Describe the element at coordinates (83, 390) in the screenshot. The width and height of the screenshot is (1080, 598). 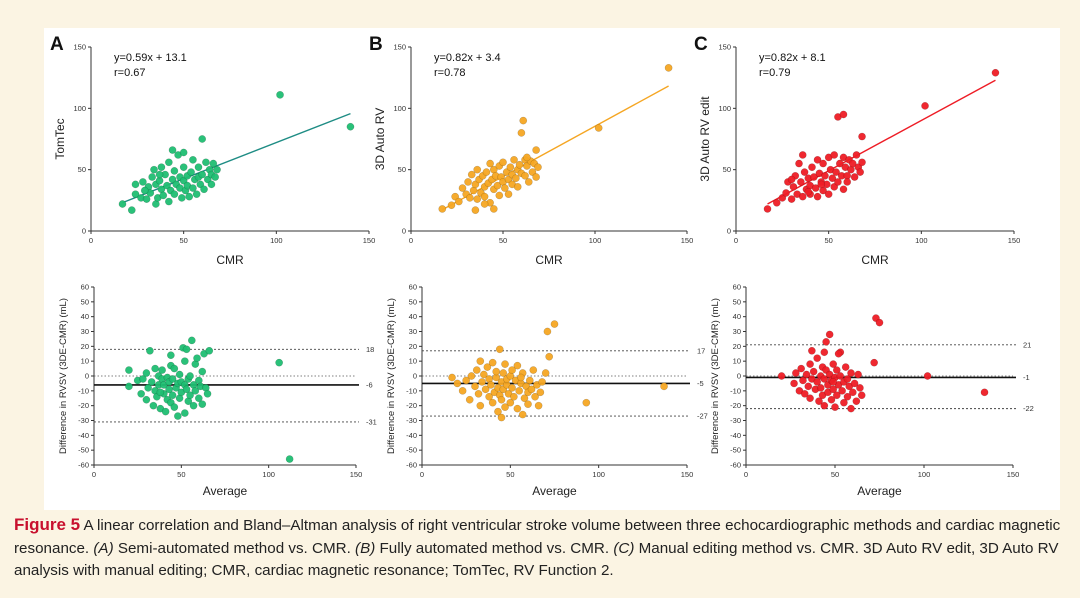
I see `y-tick-label: -10` at that location.